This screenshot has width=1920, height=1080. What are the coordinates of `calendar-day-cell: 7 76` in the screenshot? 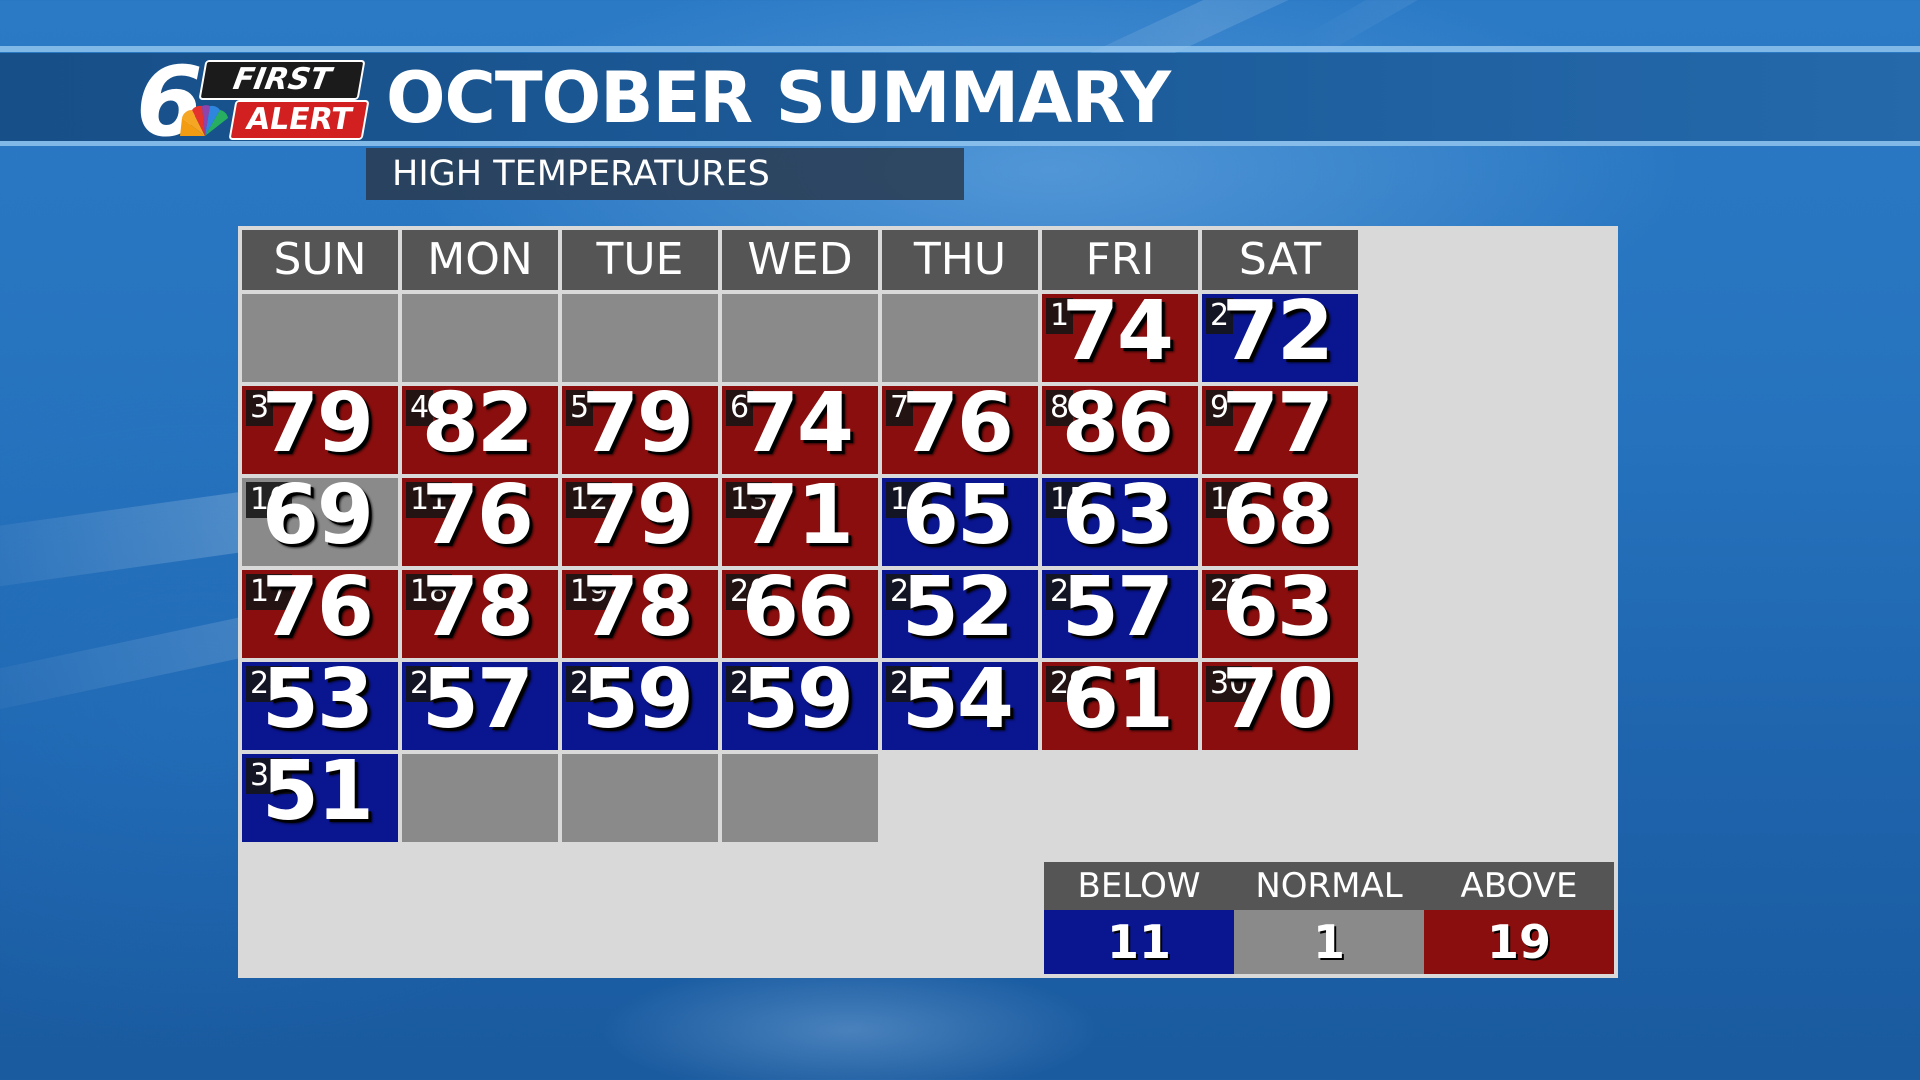 It's located at (960, 425).